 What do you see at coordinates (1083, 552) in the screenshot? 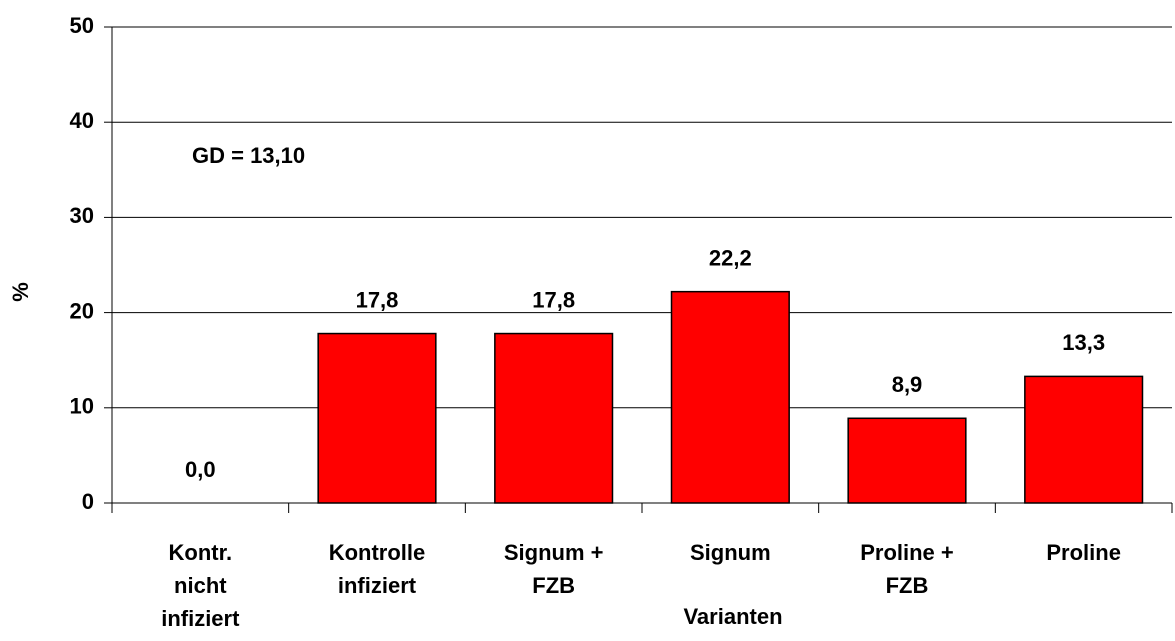
I see `x-tick-label: Proline` at bounding box center [1083, 552].